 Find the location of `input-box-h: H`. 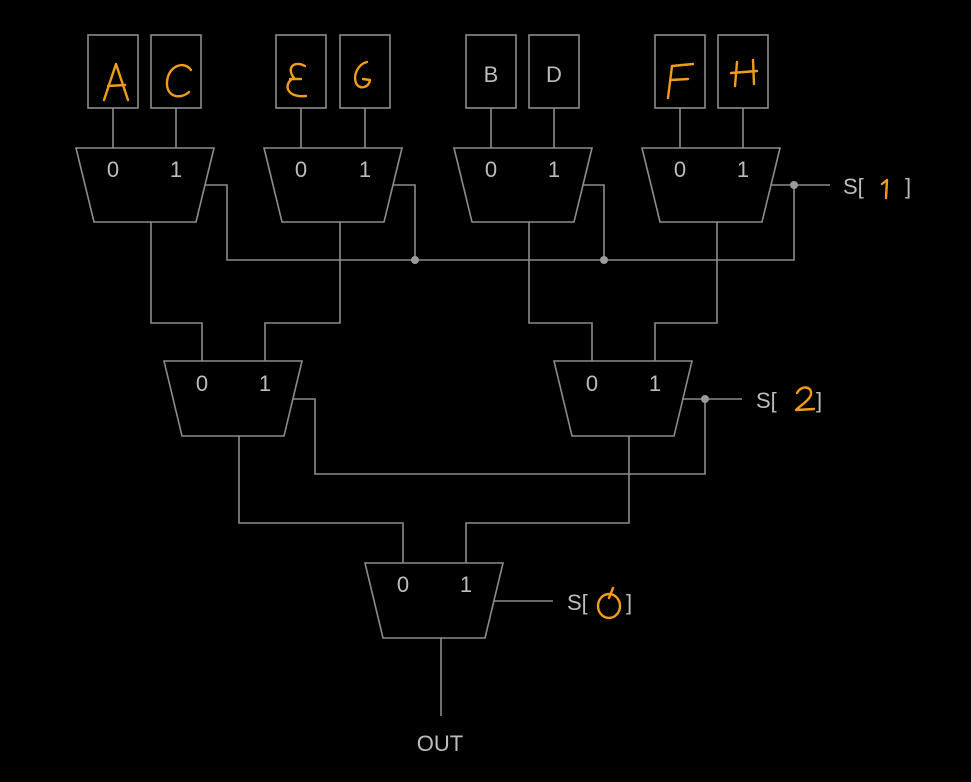

input-box-h: H is located at coordinates (743, 71).